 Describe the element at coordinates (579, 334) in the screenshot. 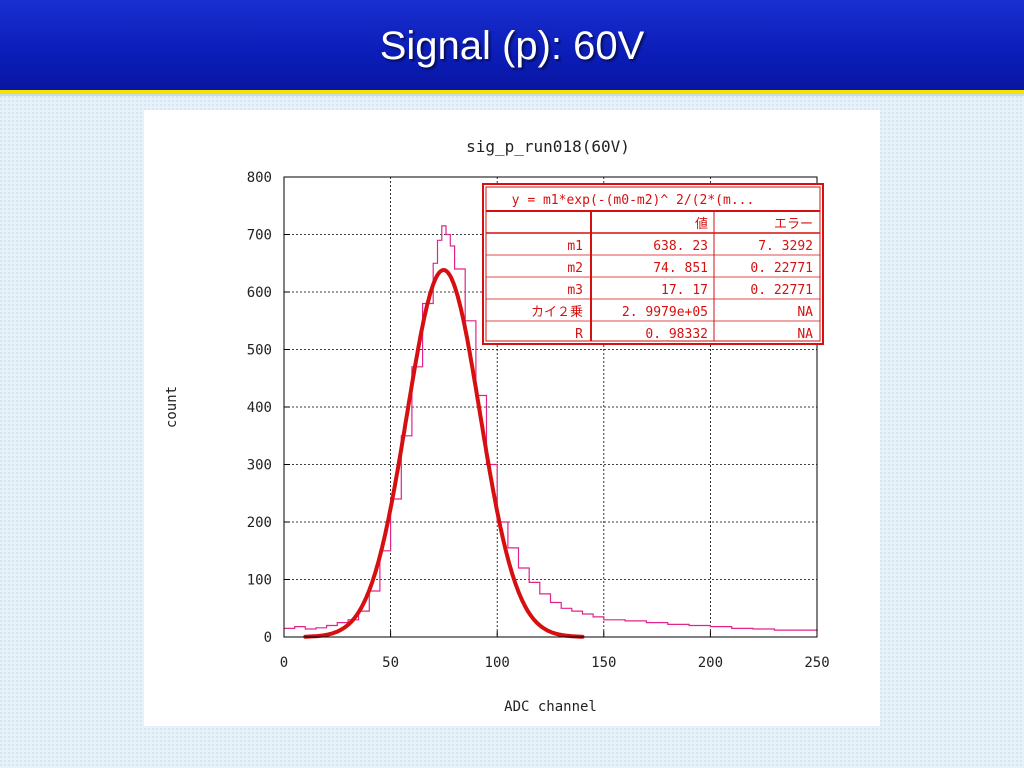

I see `fit-row-name: R` at that location.